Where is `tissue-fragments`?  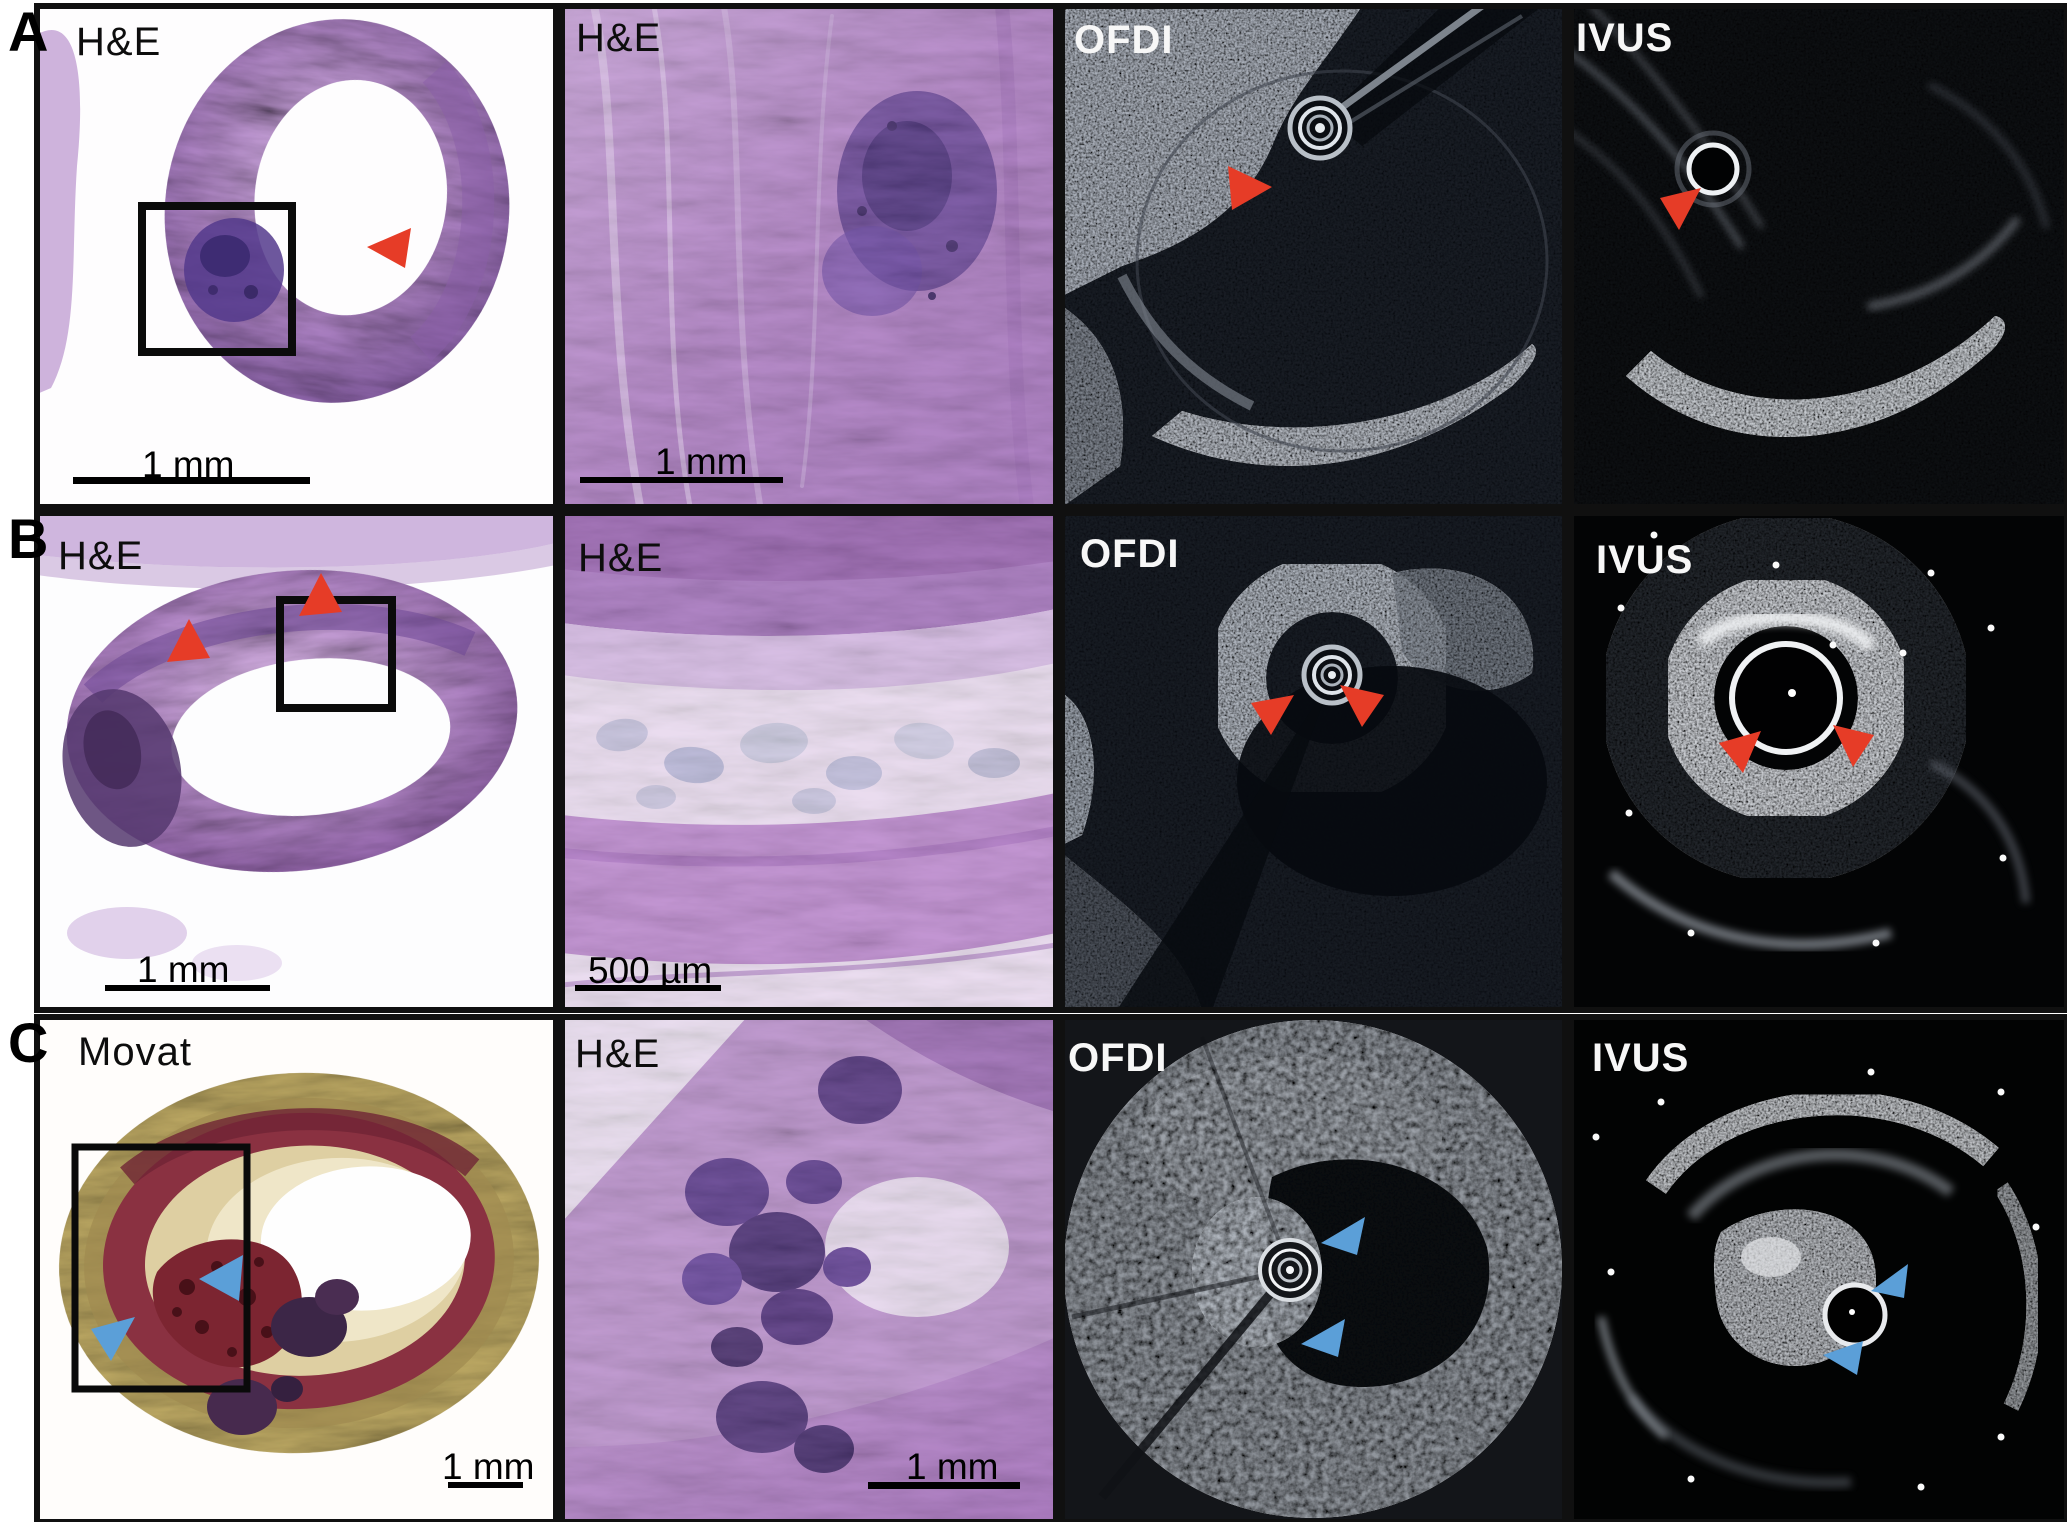
tissue-fragments is located at coordinates (174, 944).